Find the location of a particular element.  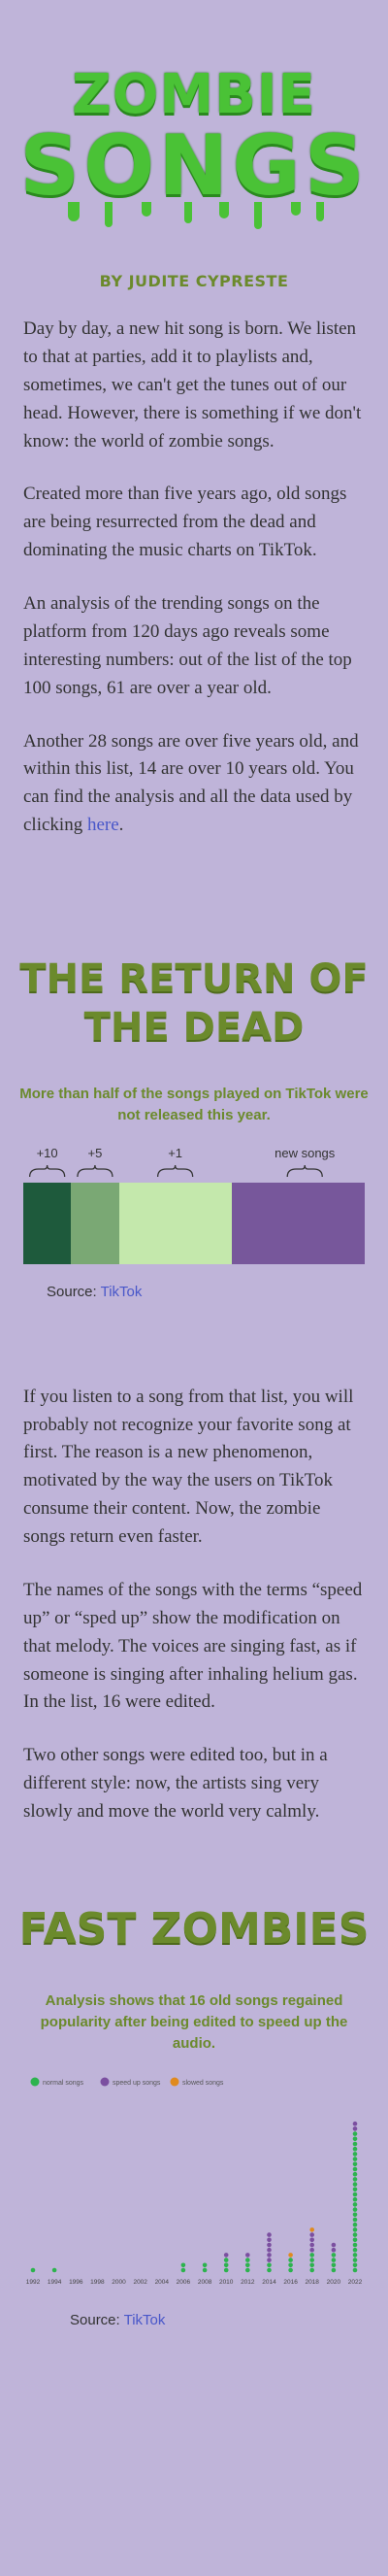

source-2: Source: TikTok is located at coordinates (229, 2320).